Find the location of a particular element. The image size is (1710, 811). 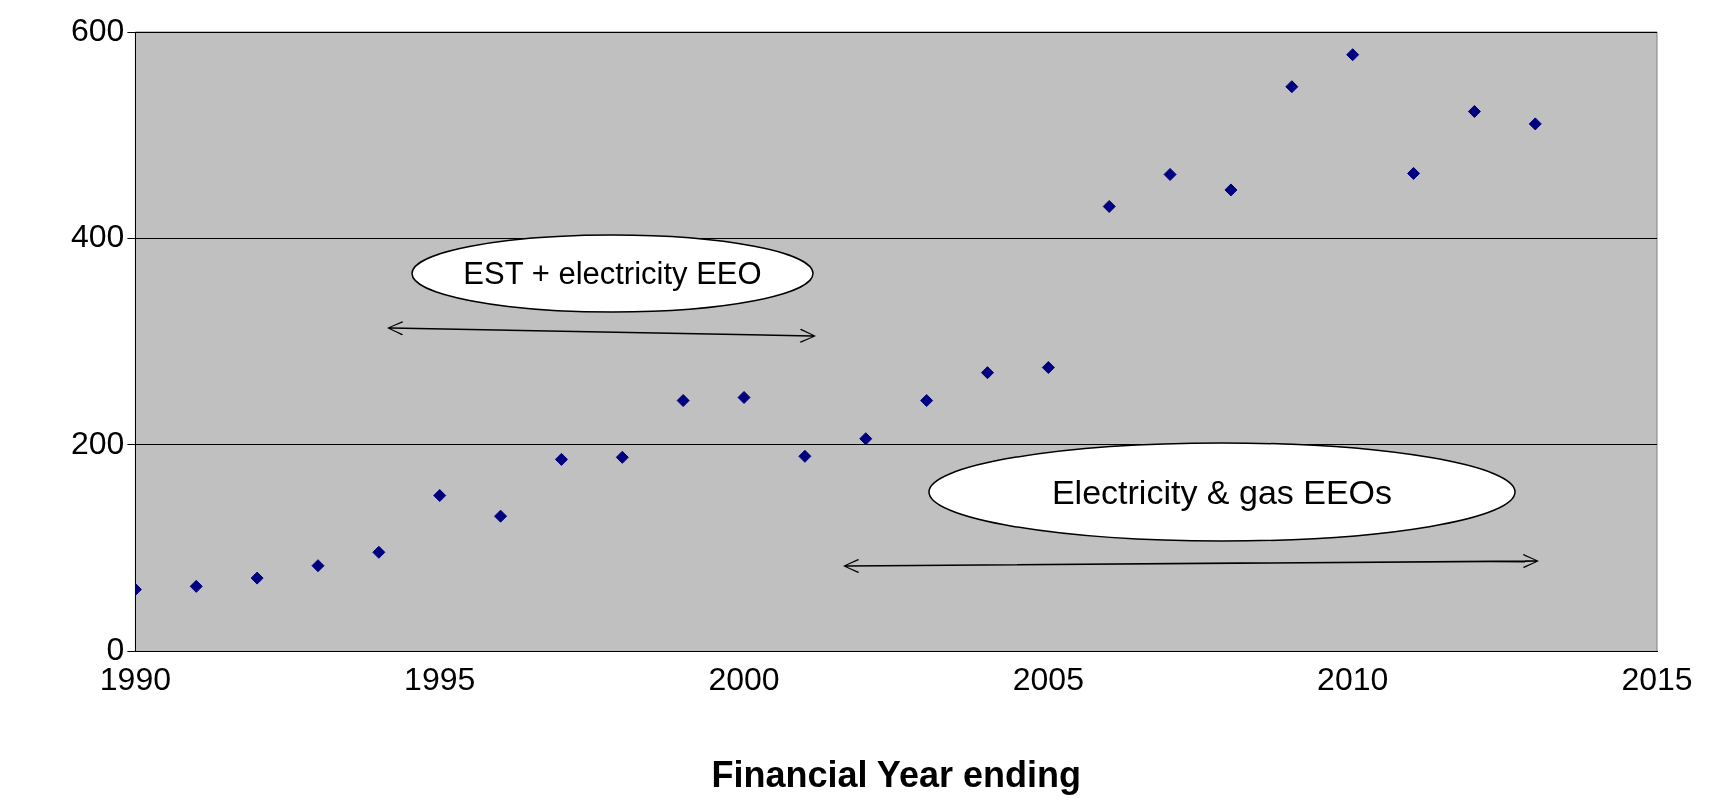

x-tick-label: 2015 is located at coordinates (1657, 679).